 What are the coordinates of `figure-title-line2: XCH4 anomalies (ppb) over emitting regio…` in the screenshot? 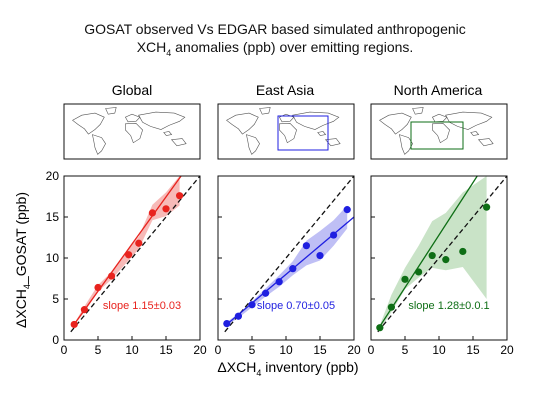 It's located at (275, 50).